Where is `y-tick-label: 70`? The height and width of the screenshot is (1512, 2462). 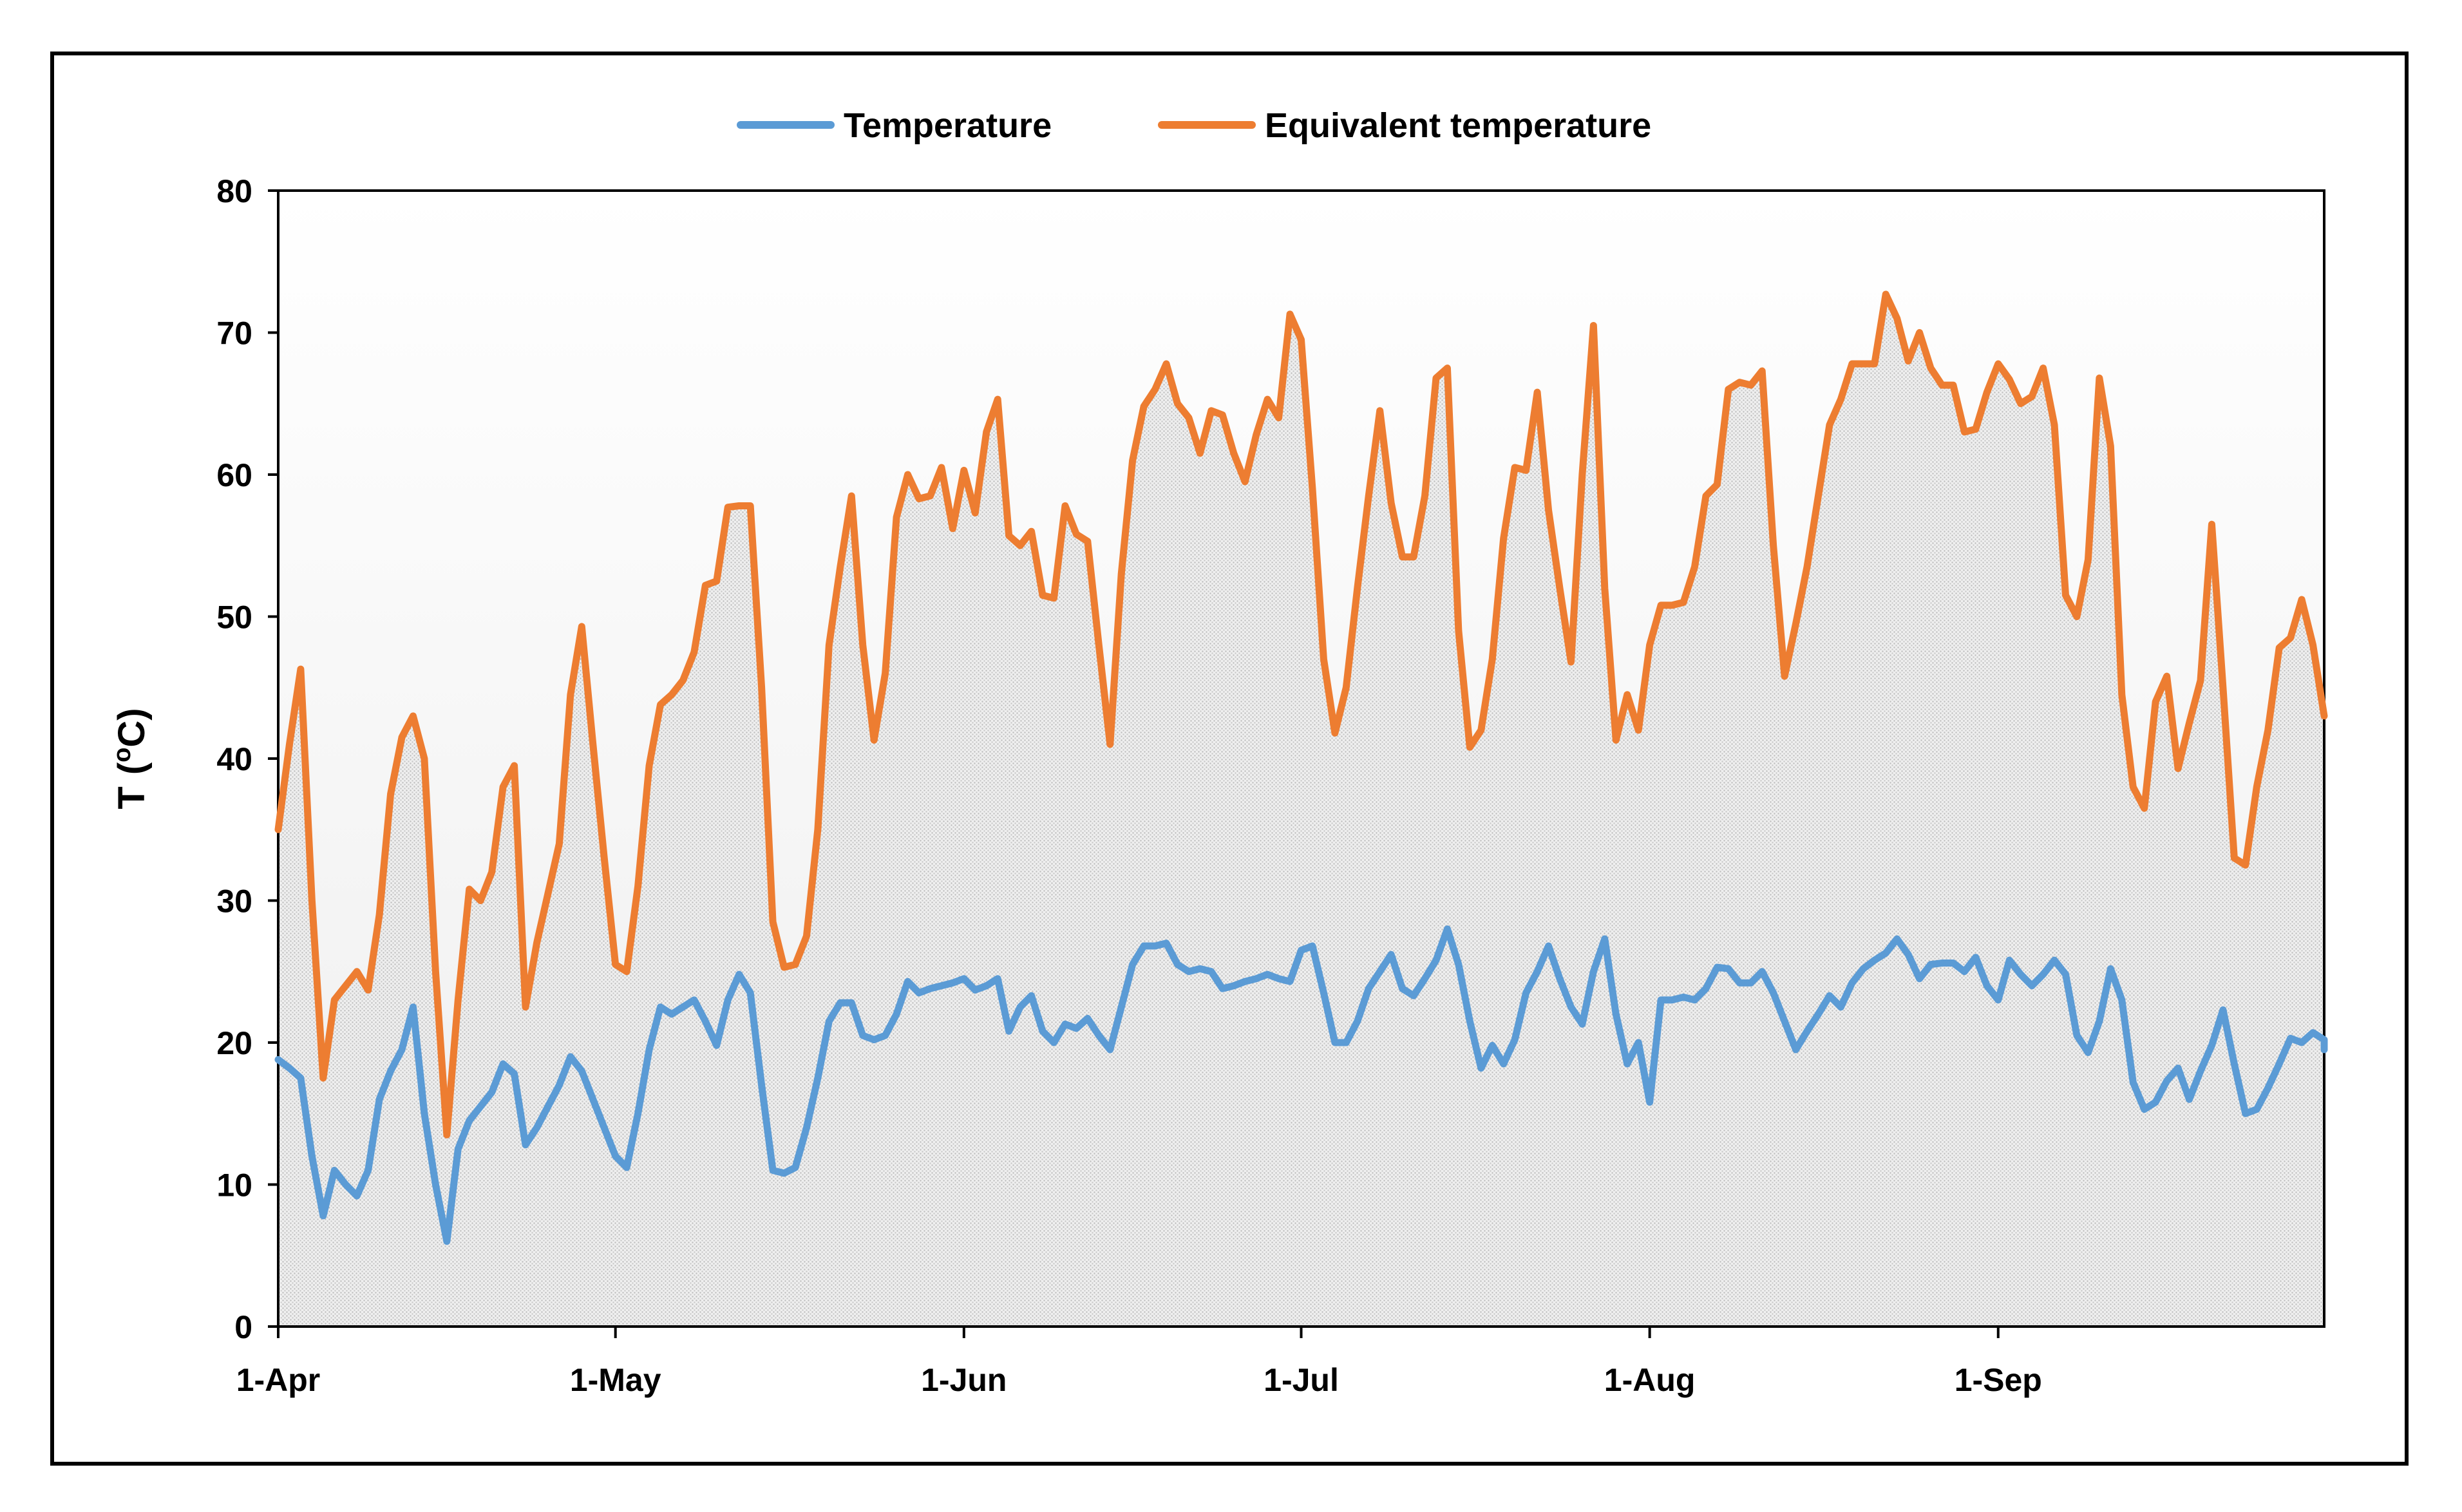
y-tick-label: 70 is located at coordinates (234, 334).